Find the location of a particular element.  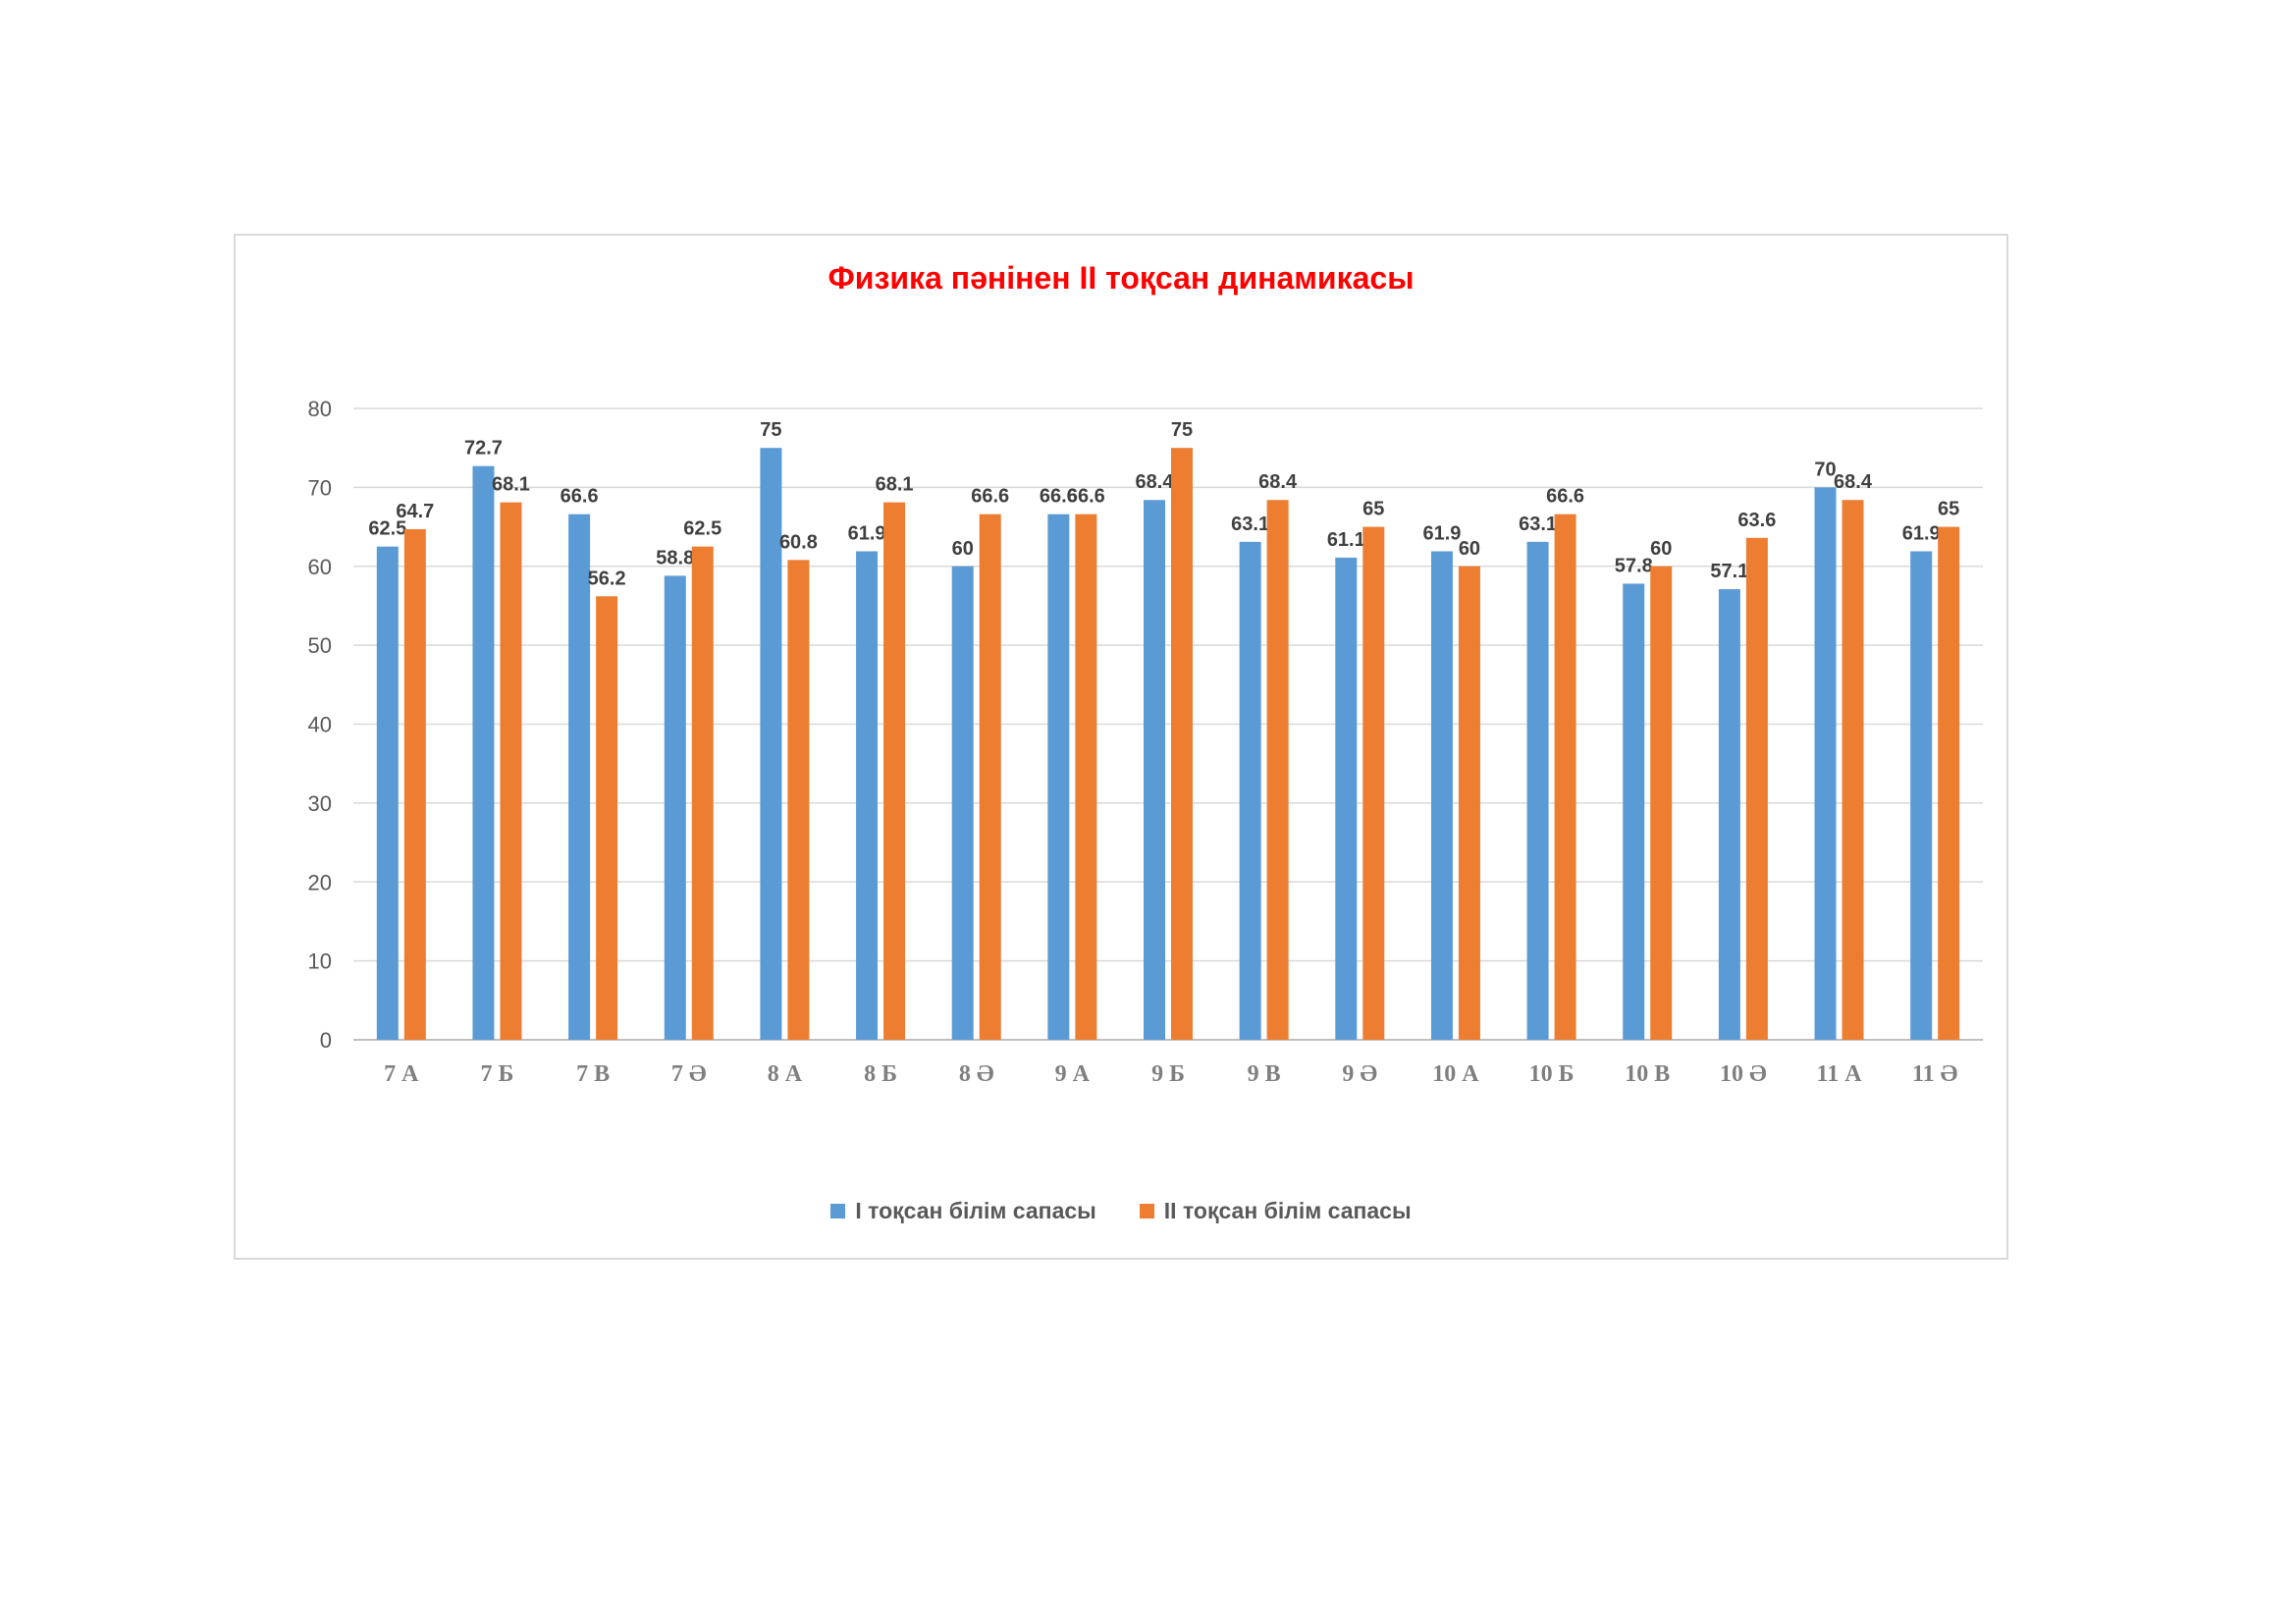

chart-title: Физика пәнінен ІІ тоқсан динамикасы is located at coordinates (1121, 278).